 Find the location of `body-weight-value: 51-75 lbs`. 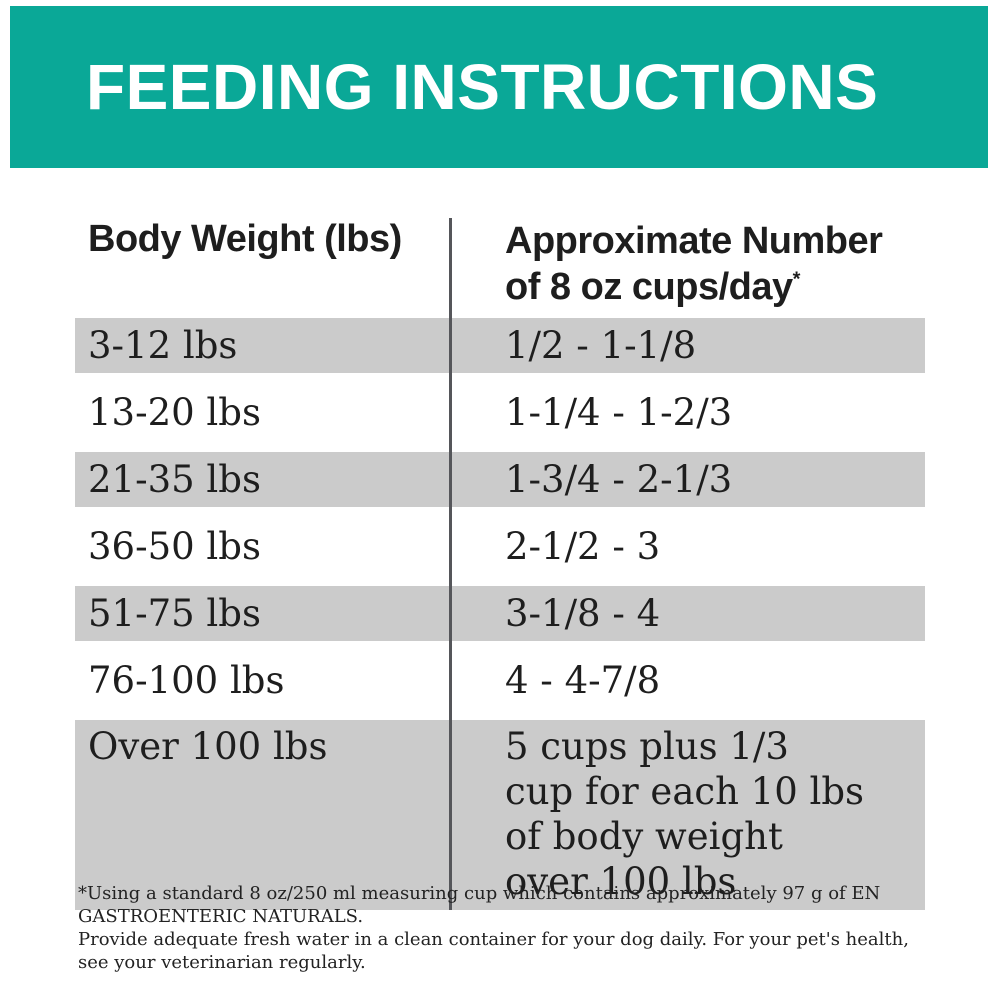

body-weight-value: 51-75 lbs is located at coordinates (174, 613).